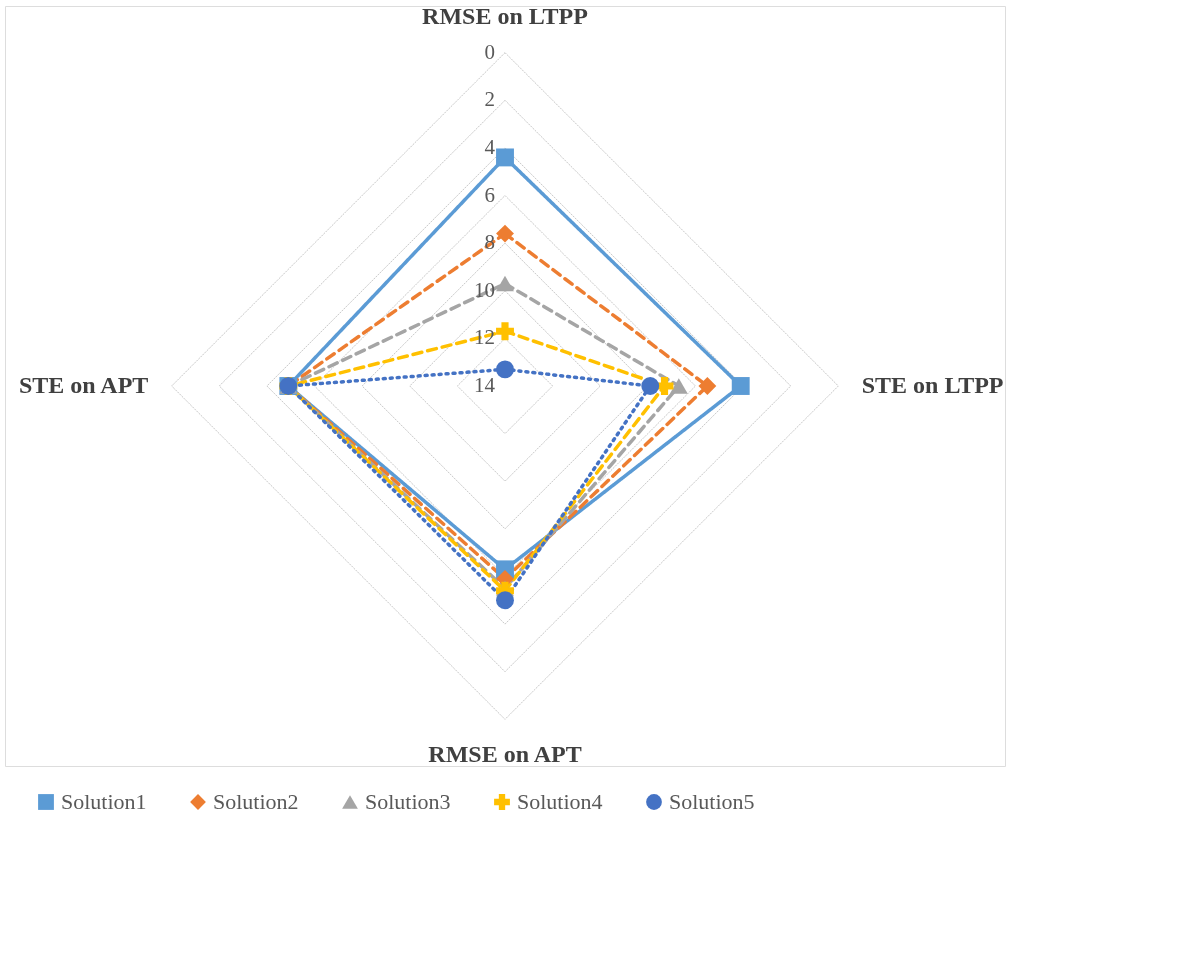 The height and width of the screenshot is (956, 1202). Describe the element at coordinates (83, 385) in the screenshot. I see `spoke-label: STE on APT` at that location.